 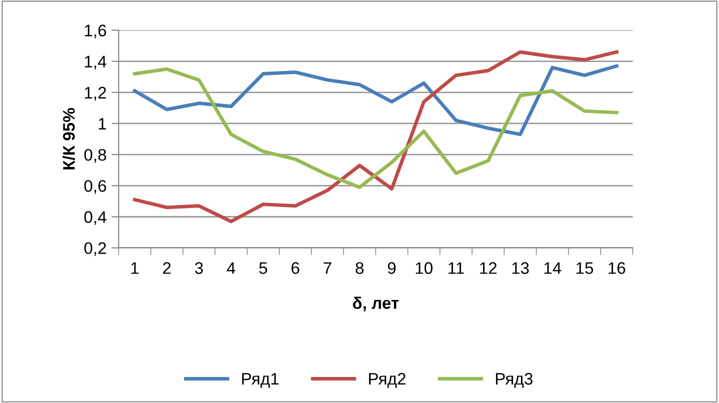 What do you see at coordinates (296, 268) in the screenshot?
I see `x-tick-label: 6` at bounding box center [296, 268].